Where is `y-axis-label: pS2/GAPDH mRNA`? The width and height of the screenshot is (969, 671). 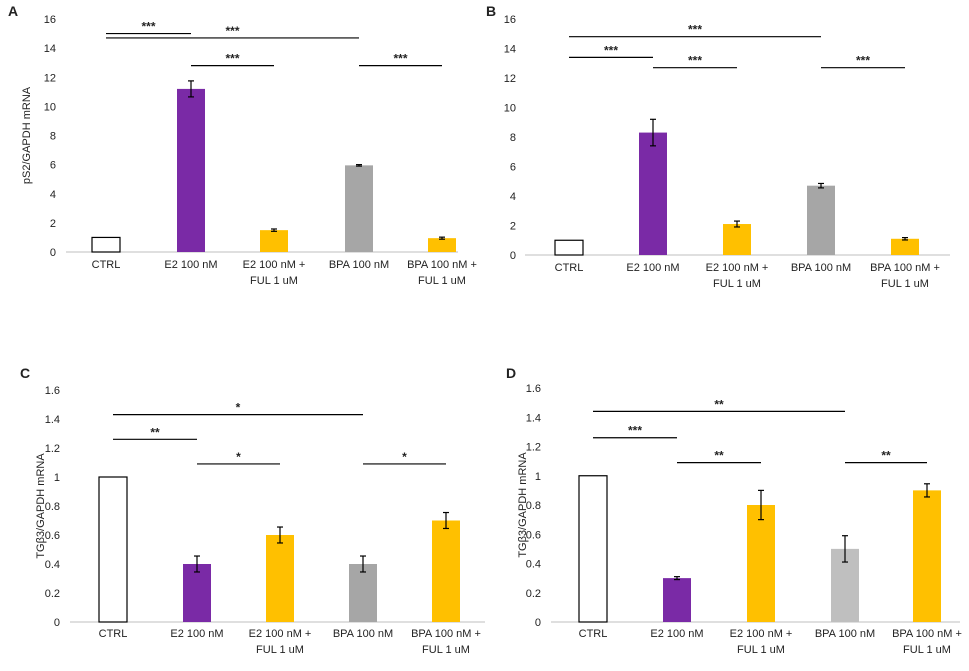
y-axis-label: pS2/GAPDH mRNA is located at coordinates (27, 135).